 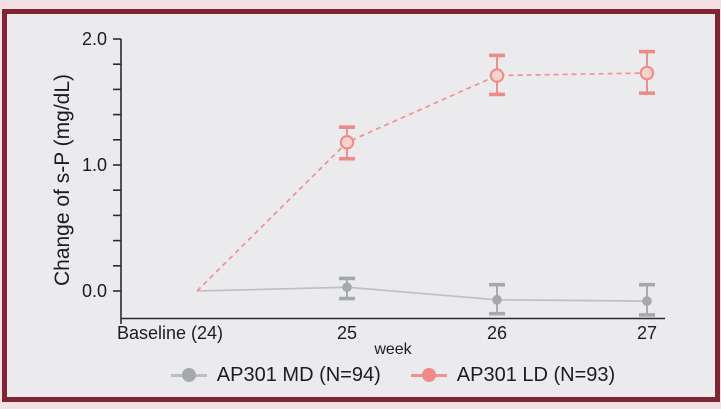 I want to click on legend-item-ap301-md: AP301 MD (N=94), so click(x=275, y=375).